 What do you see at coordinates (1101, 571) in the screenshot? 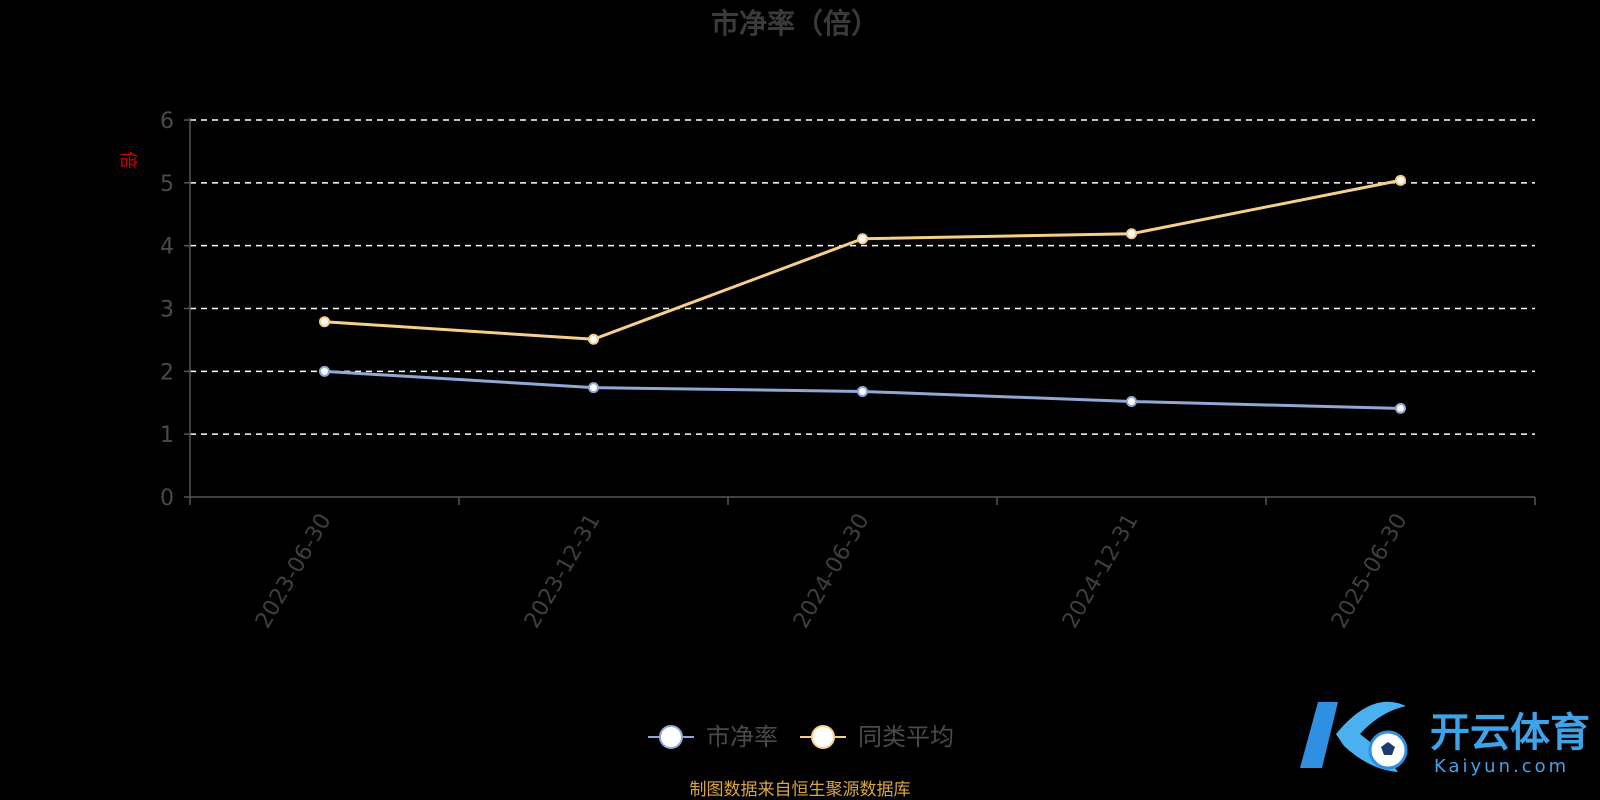
I see `x-tick-label-3: 2024-12-31` at bounding box center [1101, 571].